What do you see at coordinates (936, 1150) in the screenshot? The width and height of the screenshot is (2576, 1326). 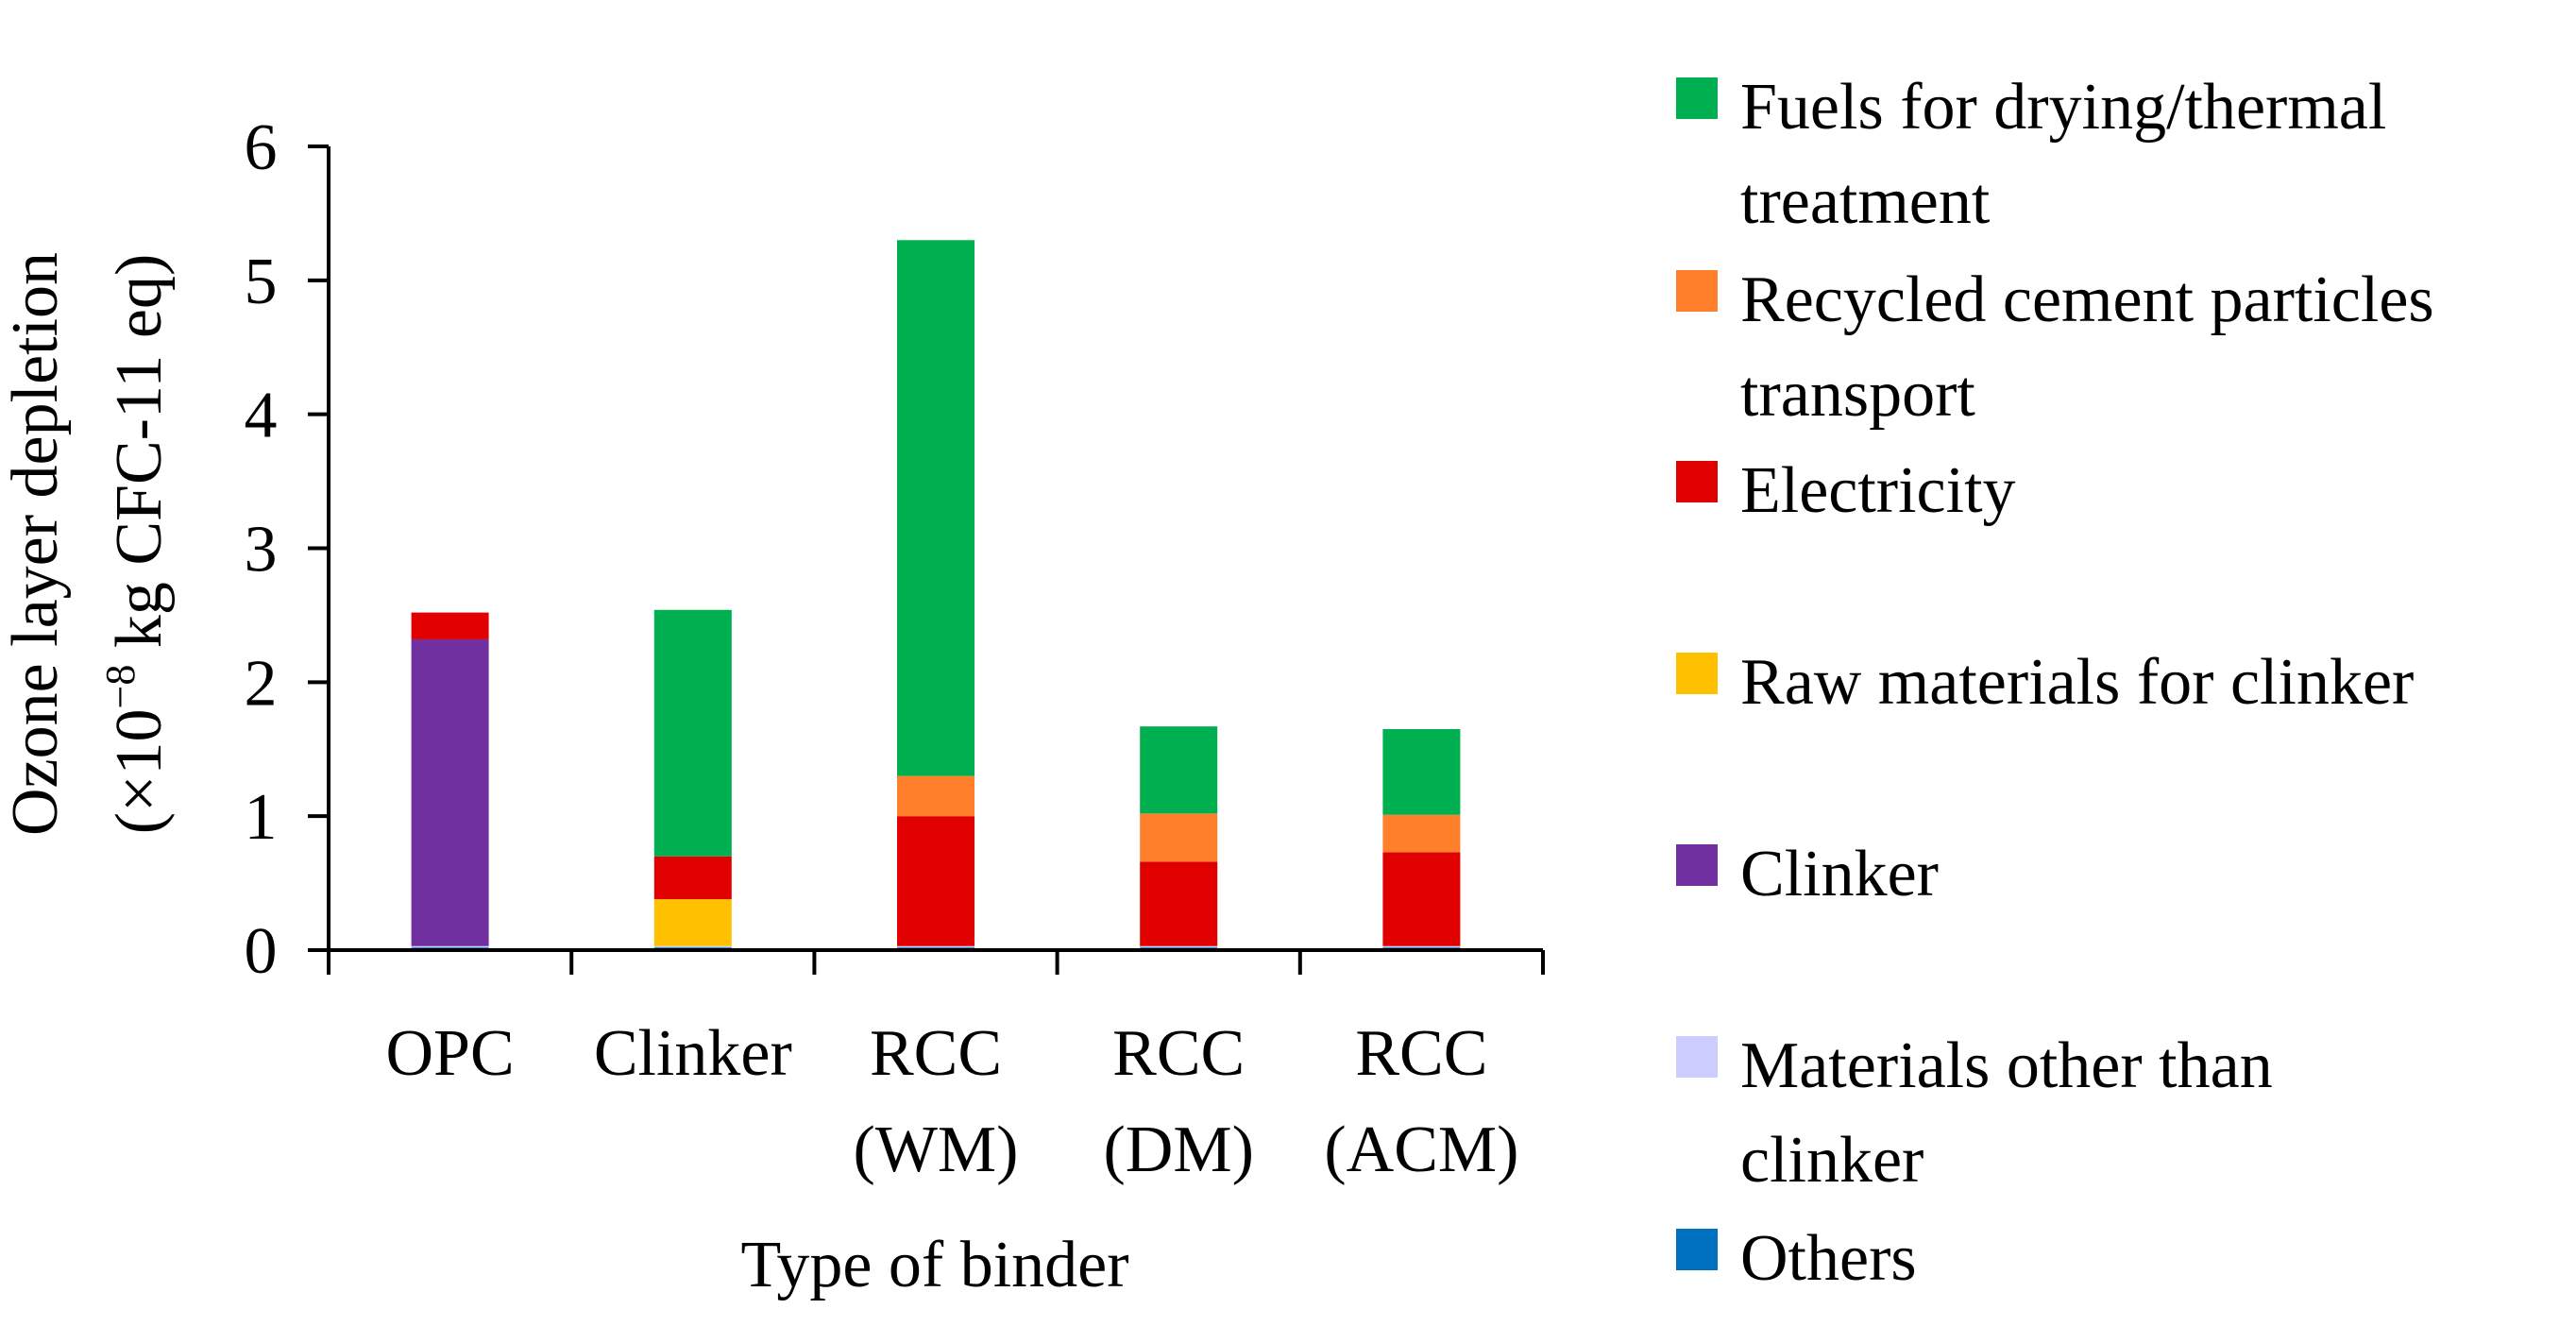 I see `x-tick-label-line2: (WM)` at bounding box center [936, 1150].